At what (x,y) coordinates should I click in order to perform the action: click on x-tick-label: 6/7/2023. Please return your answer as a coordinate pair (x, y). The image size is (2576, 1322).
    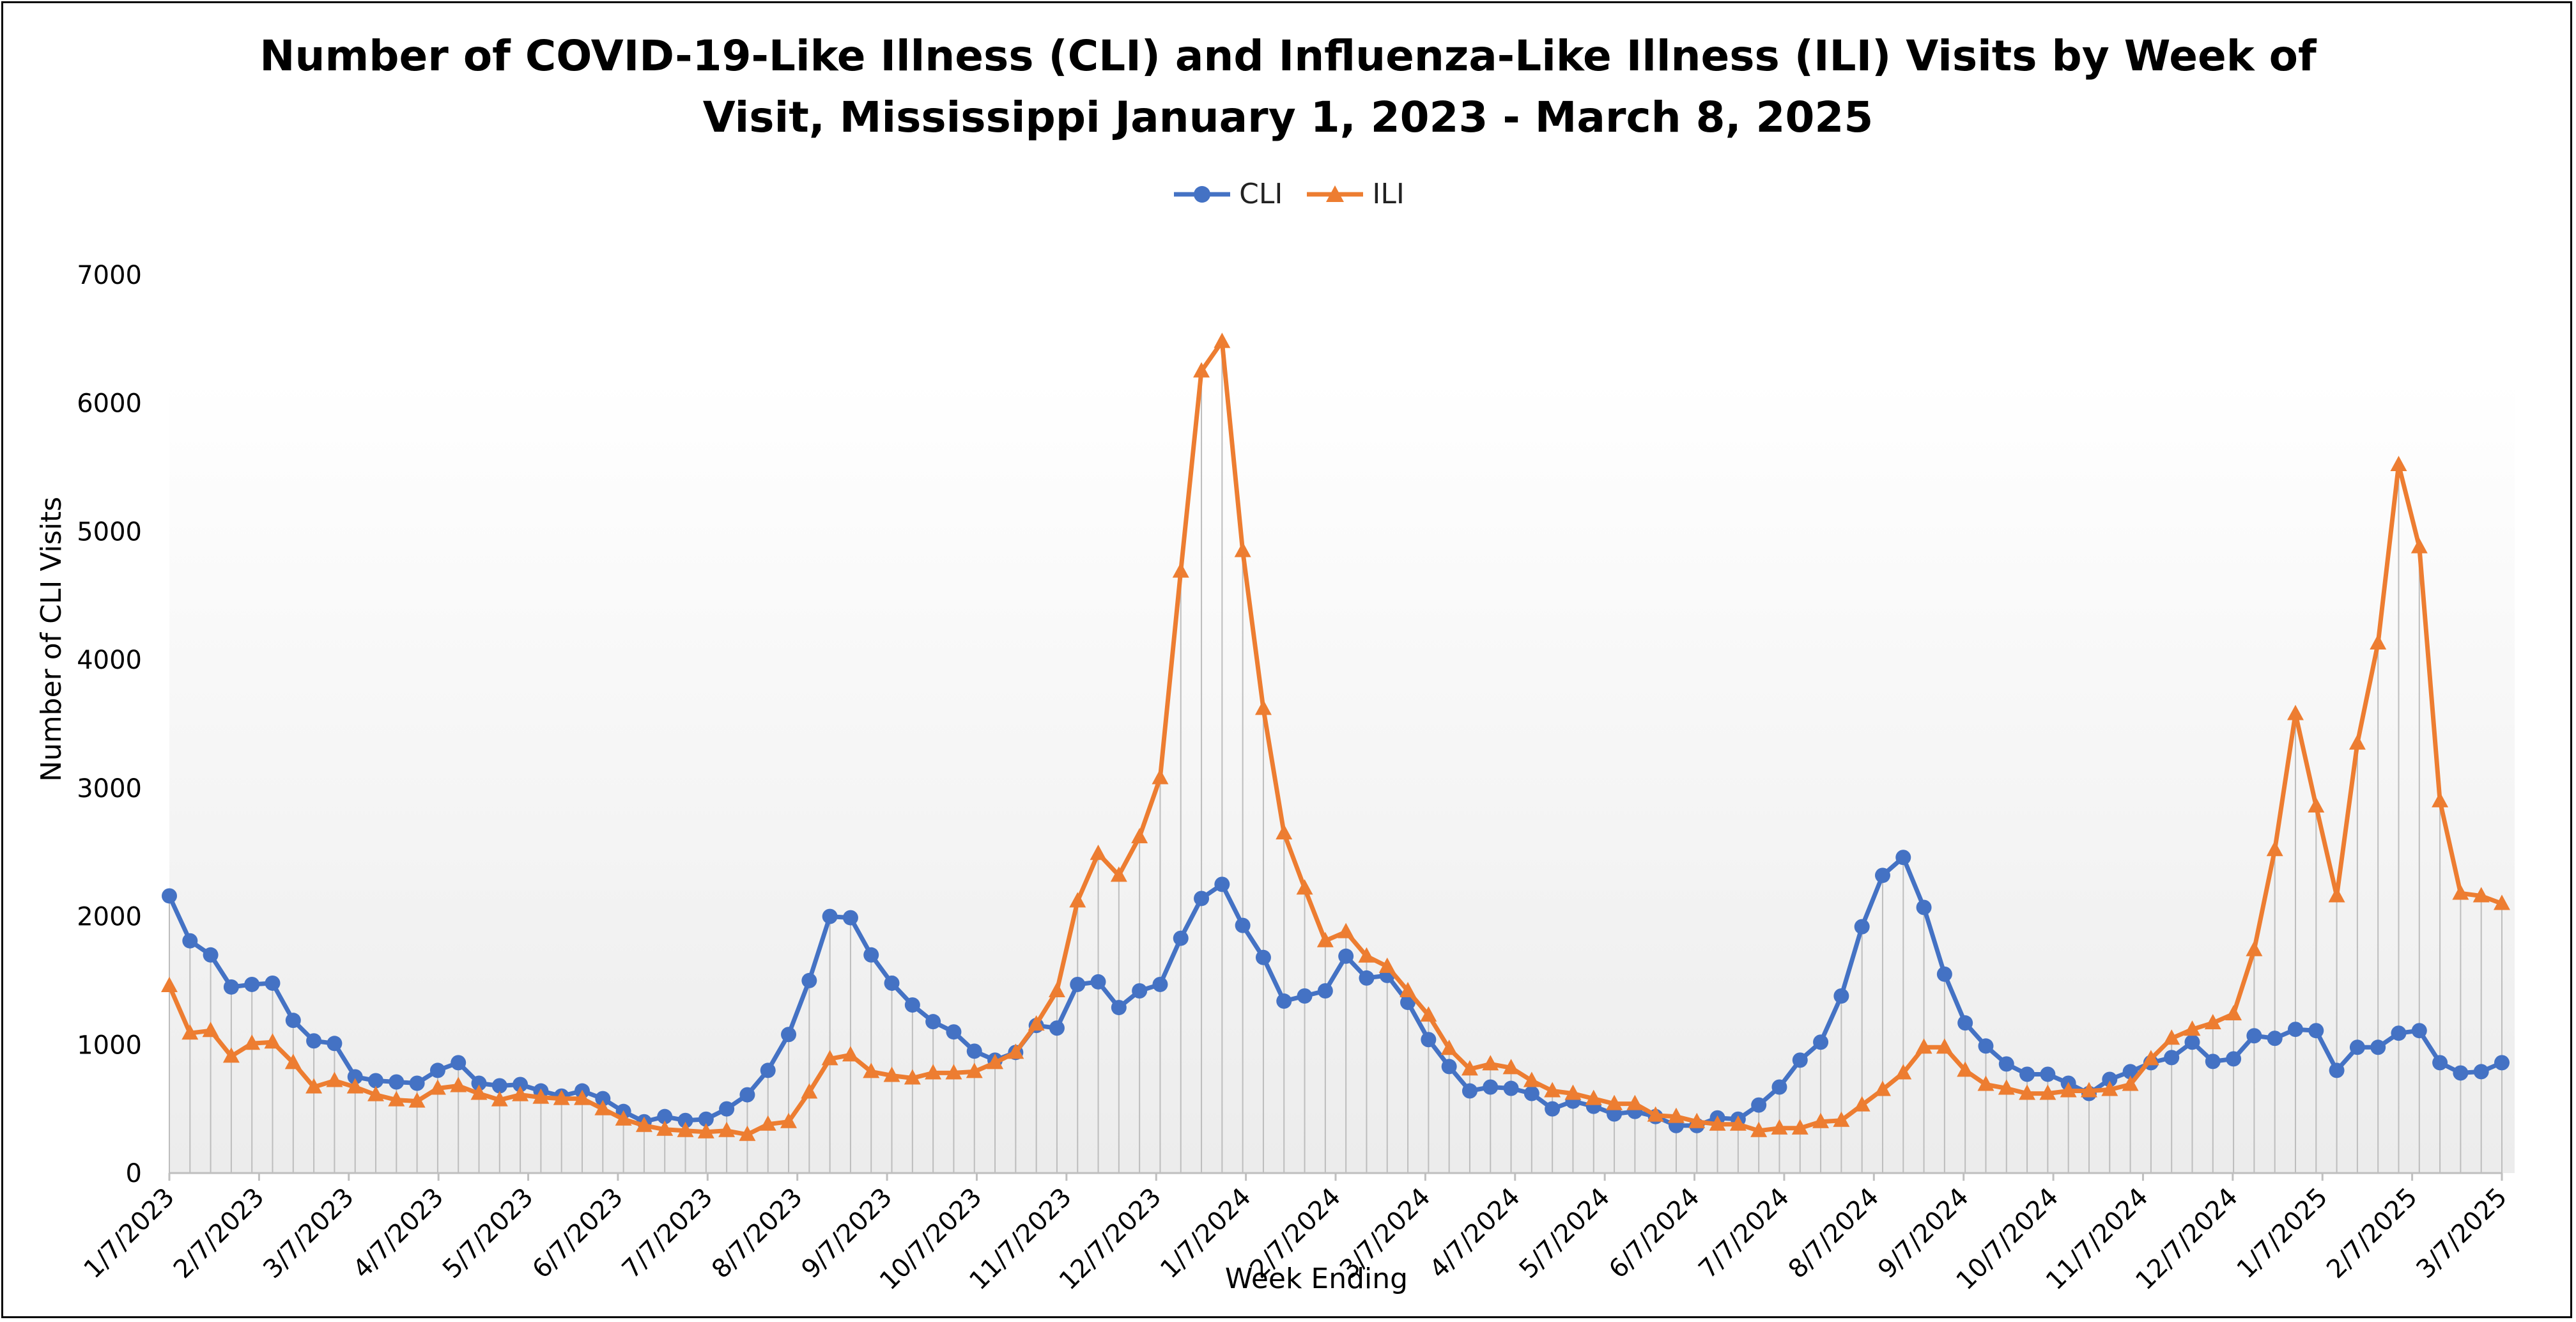
    Looking at the image, I should click on (578, 1234).